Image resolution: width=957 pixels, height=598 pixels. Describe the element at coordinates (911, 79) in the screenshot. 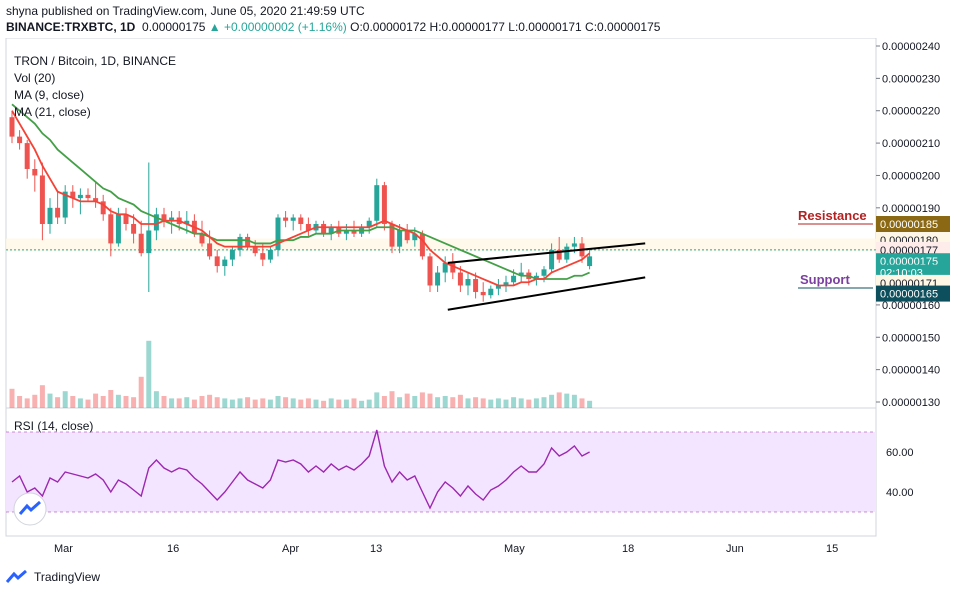

I see `y-tick-label: 0.00000230` at that location.